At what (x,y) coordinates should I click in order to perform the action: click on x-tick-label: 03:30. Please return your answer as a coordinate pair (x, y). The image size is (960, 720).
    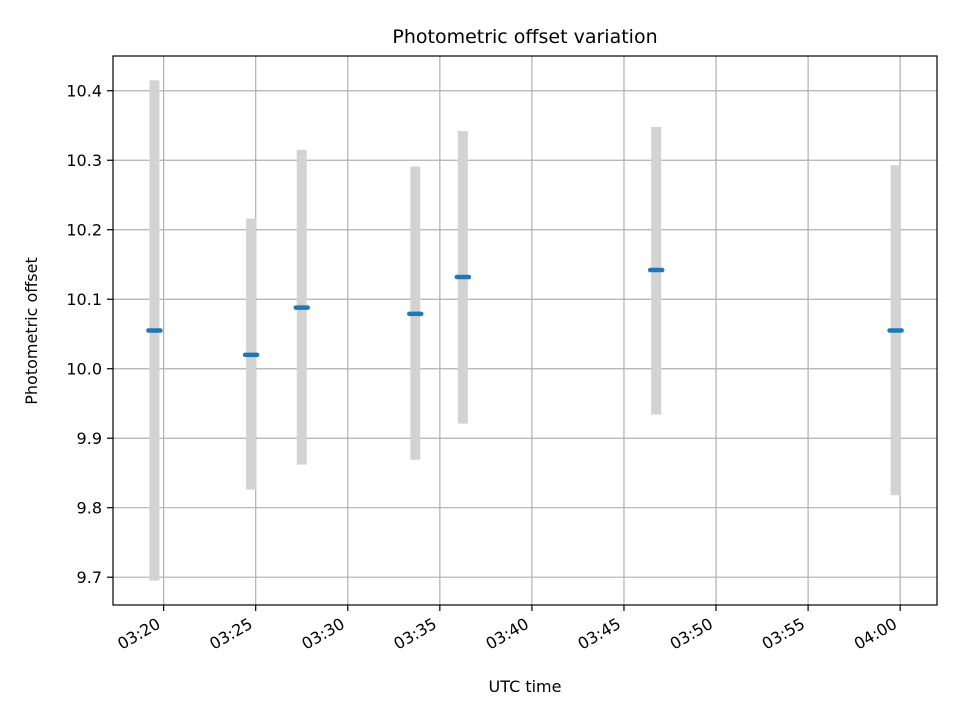
    Looking at the image, I should click on (322, 634).